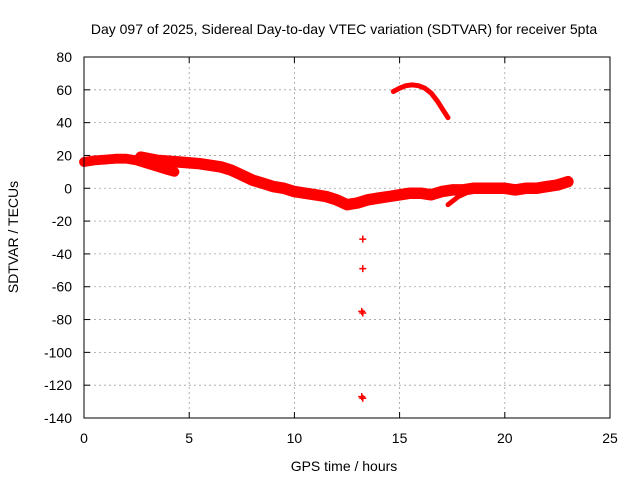 The height and width of the screenshot is (480, 640). What do you see at coordinates (58, 237) in the screenshot?
I see `y-tick-labels: -140 -120 -100 -80 -60 -40 -20 0 20 40 60 80` at bounding box center [58, 237].